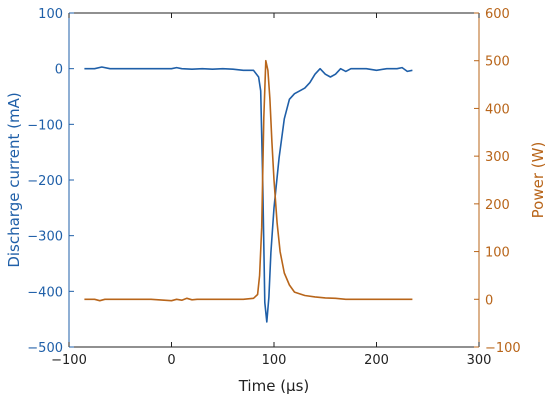  Describe the element at coordinates (274, 386) in the screenshot. I see `x-axis-title: Time (µs)` at that location.